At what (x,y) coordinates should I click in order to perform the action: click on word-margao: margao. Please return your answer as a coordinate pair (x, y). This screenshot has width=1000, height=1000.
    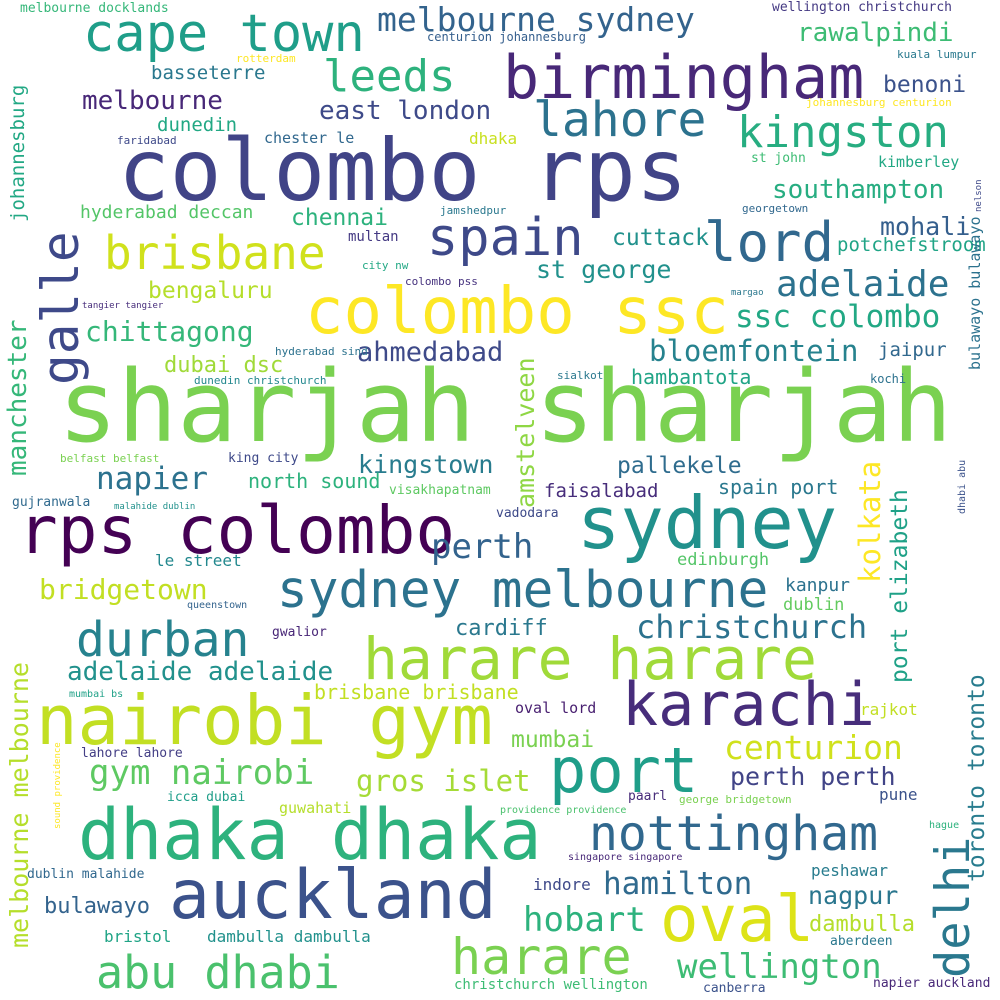
    Looking at the image, I should click on (747, 293).